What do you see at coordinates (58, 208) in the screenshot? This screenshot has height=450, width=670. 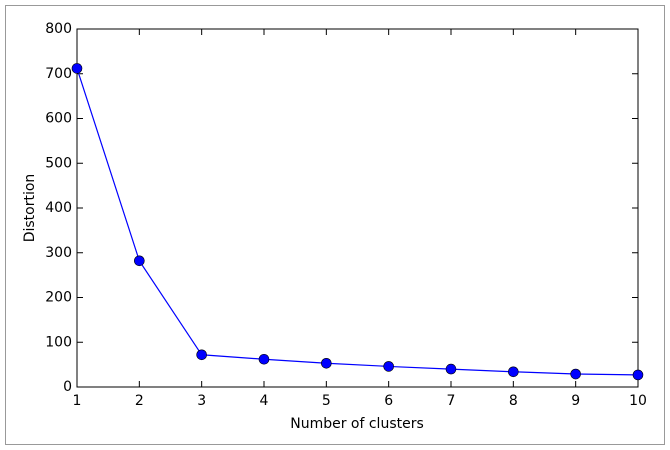 I see `y-tick-label: 400` at bounding box center [58, 208].